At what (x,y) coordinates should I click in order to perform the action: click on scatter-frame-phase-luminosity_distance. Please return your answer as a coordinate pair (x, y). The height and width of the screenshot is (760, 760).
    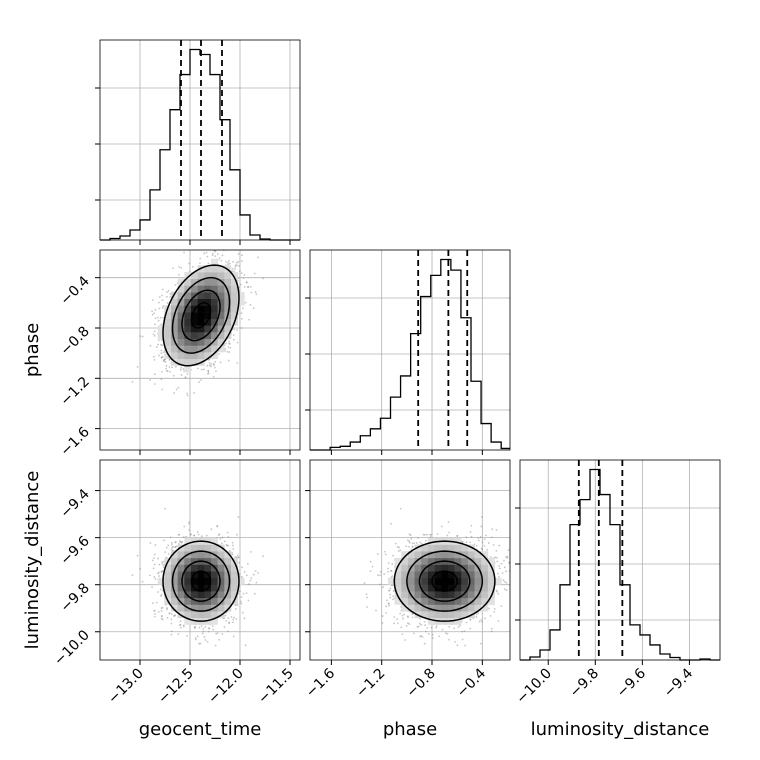
    Looking at the image, I should click on (410, 560).